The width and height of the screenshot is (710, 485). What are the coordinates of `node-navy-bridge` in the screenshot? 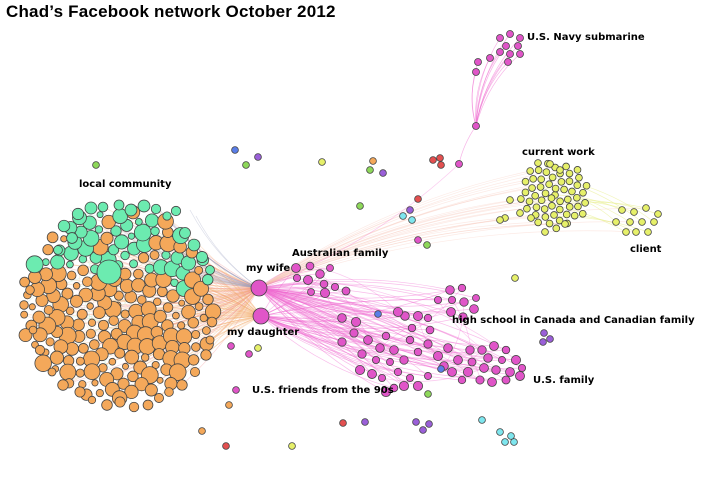 It's located at (476, 126).